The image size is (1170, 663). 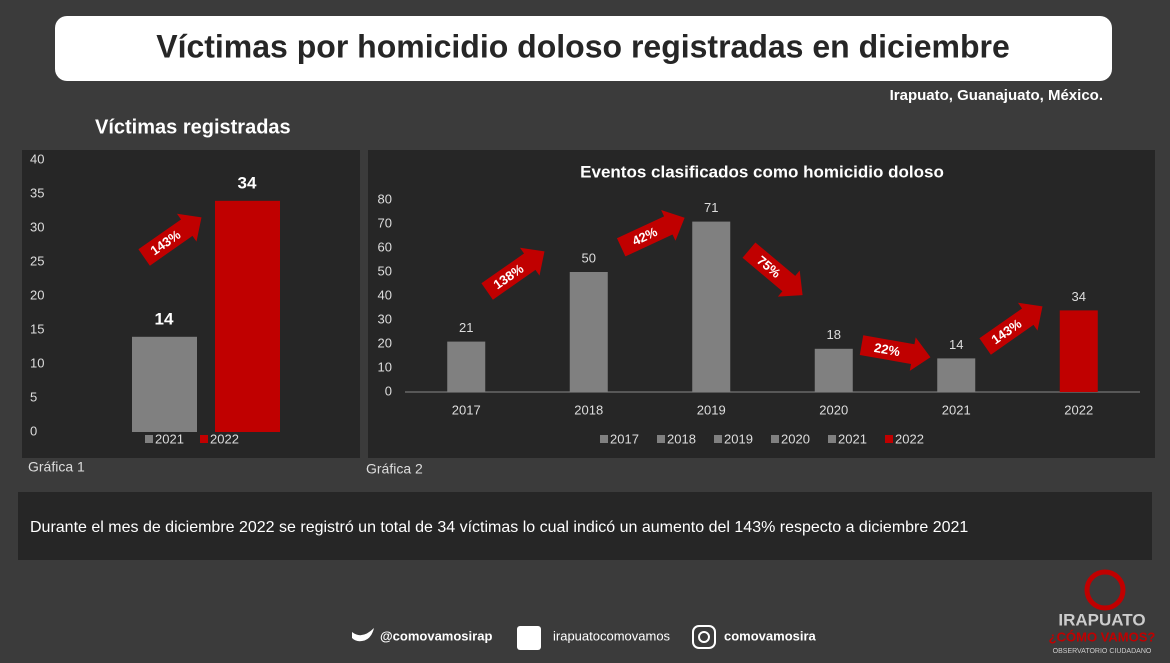 I want to click on caption: Gráfica 2, so click(x=394, y=469).